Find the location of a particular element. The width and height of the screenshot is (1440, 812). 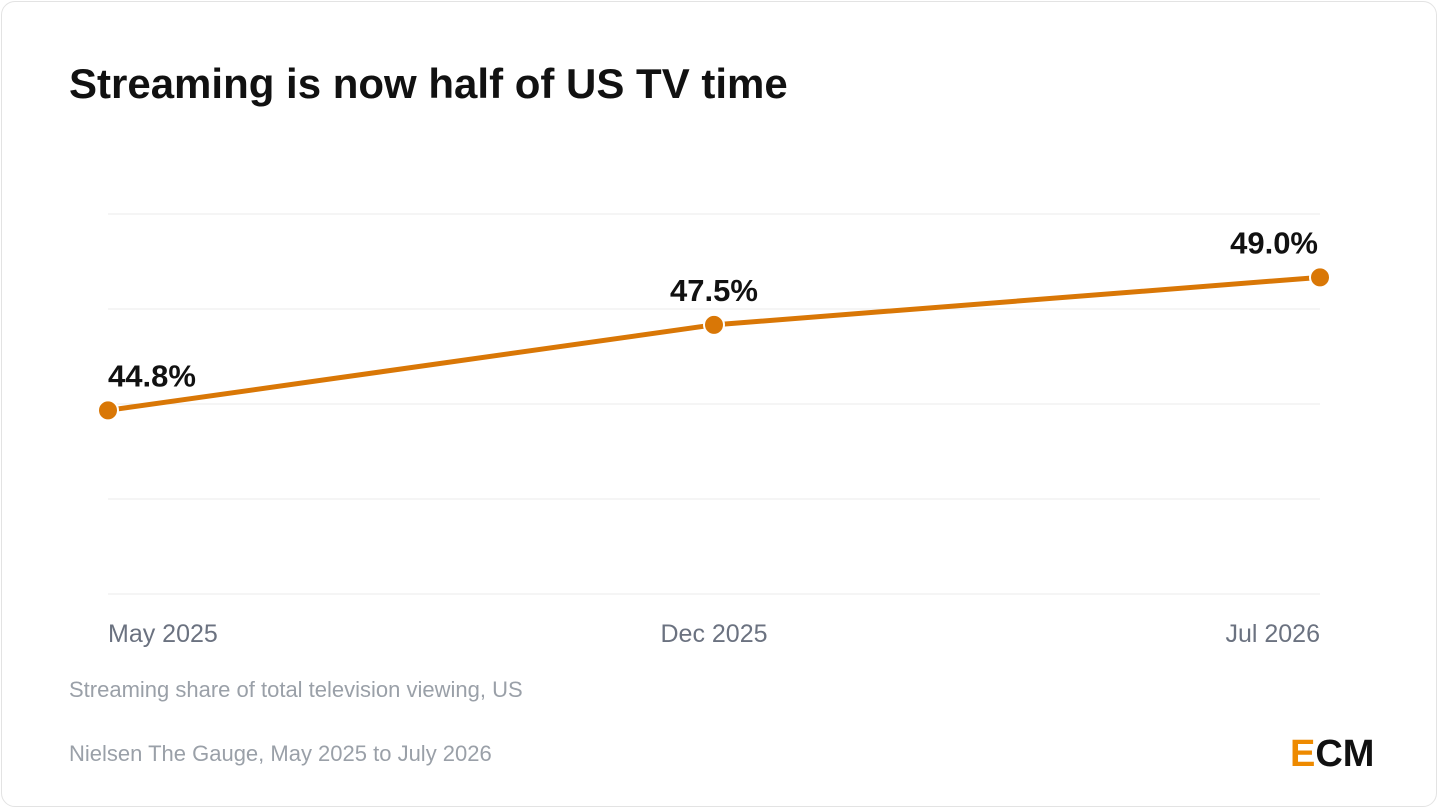

x-tick-label: Dec 2025 is located at coordinates (713, 634).